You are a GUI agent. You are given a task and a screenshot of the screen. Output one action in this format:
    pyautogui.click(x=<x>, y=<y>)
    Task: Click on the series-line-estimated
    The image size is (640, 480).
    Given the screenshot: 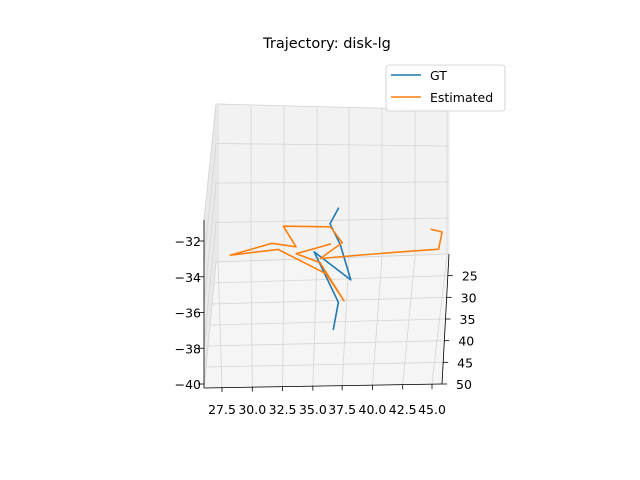 What is the action you would take?
    pyautogui.click(x=336, y=263)
    